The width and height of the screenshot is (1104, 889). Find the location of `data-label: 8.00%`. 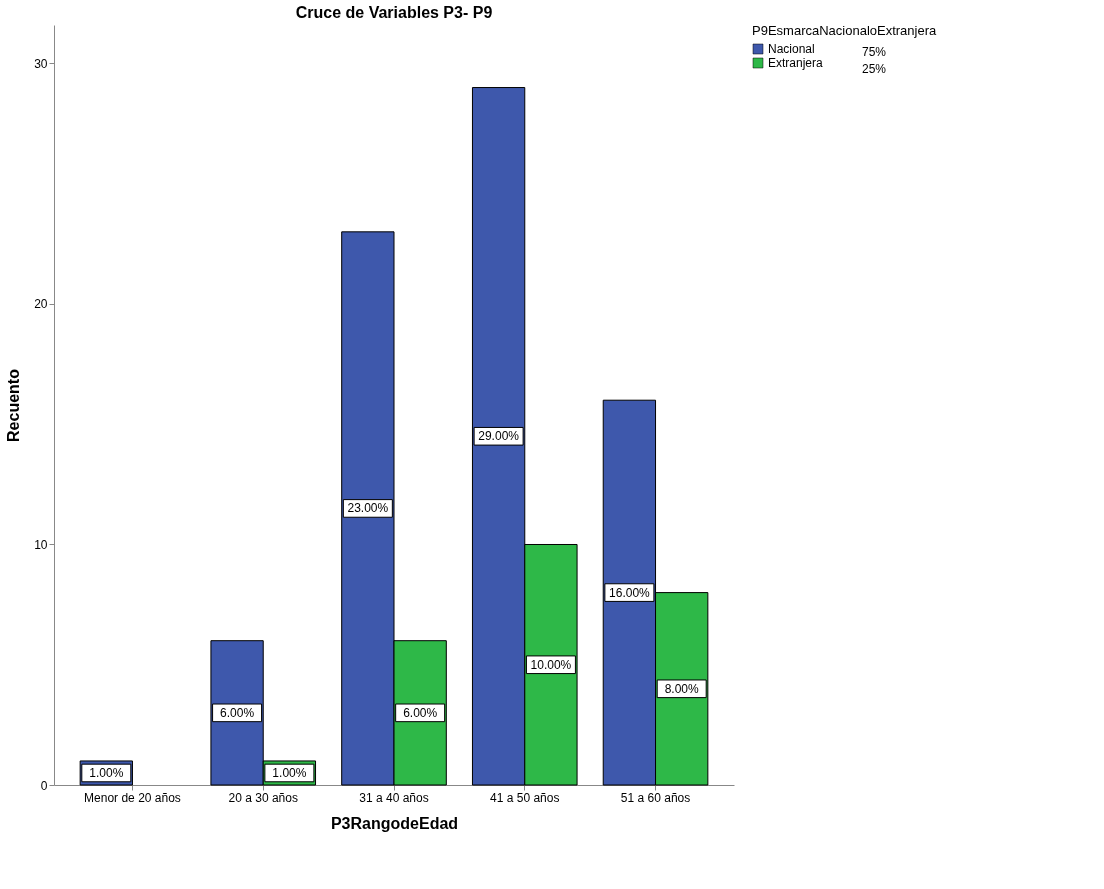

data-label: 8.00% is located at coordinates (682, 688).